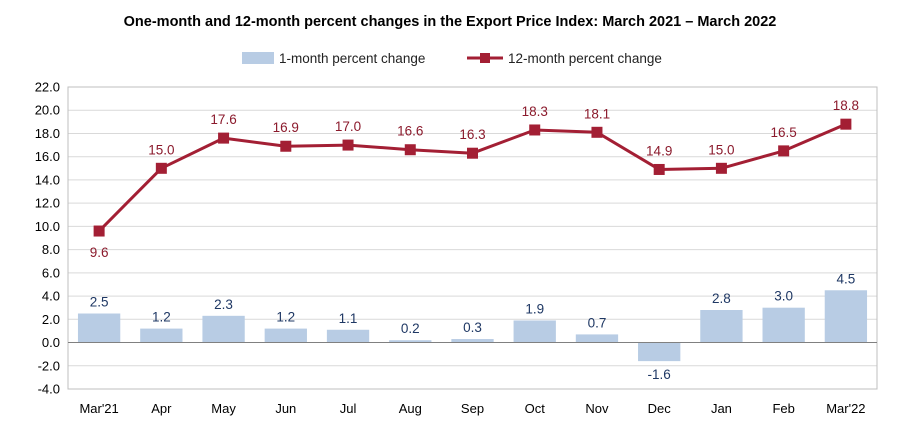 This screenshot has width=900, height=438. Describe the element at coordinates (258, 58) in the screenshot. I see `legend-bar-swatch` at that location.